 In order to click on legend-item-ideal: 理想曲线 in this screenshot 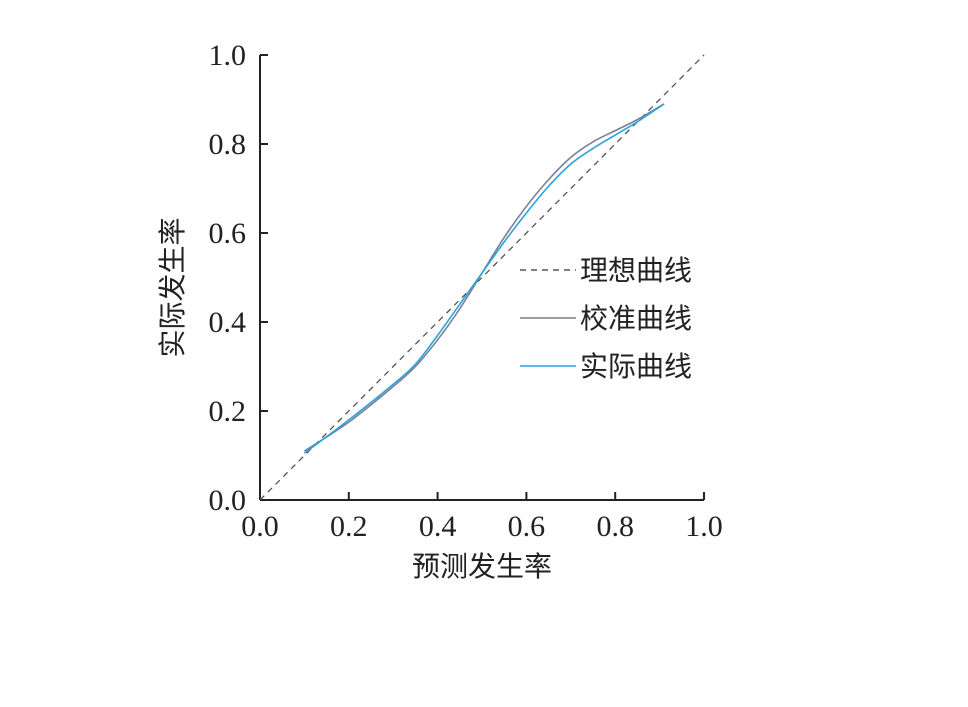, I will do `click(606, 270)`.